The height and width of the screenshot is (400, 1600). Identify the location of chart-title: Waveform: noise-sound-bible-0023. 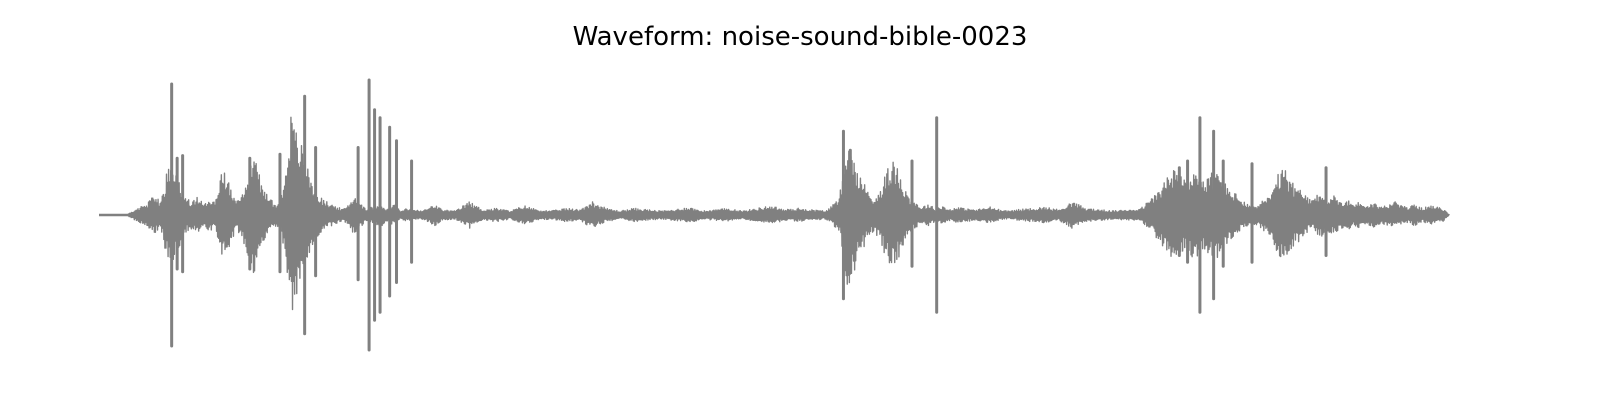
(800, 37).